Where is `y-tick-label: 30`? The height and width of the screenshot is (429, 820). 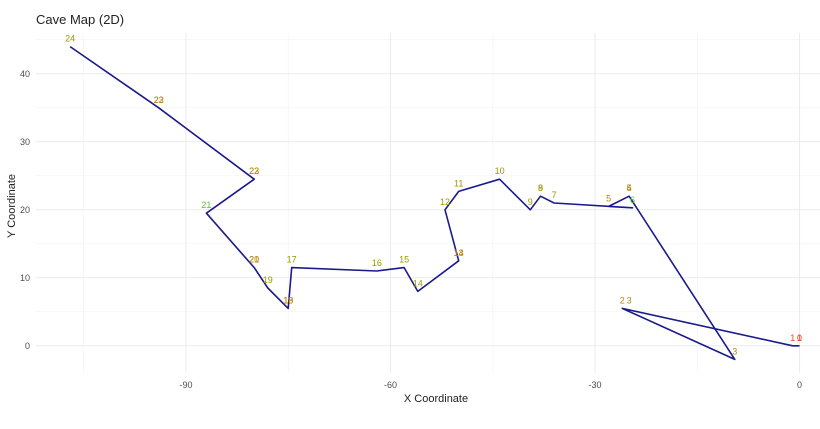
y-tick-label: 30 is located at coordinates (25, 142).